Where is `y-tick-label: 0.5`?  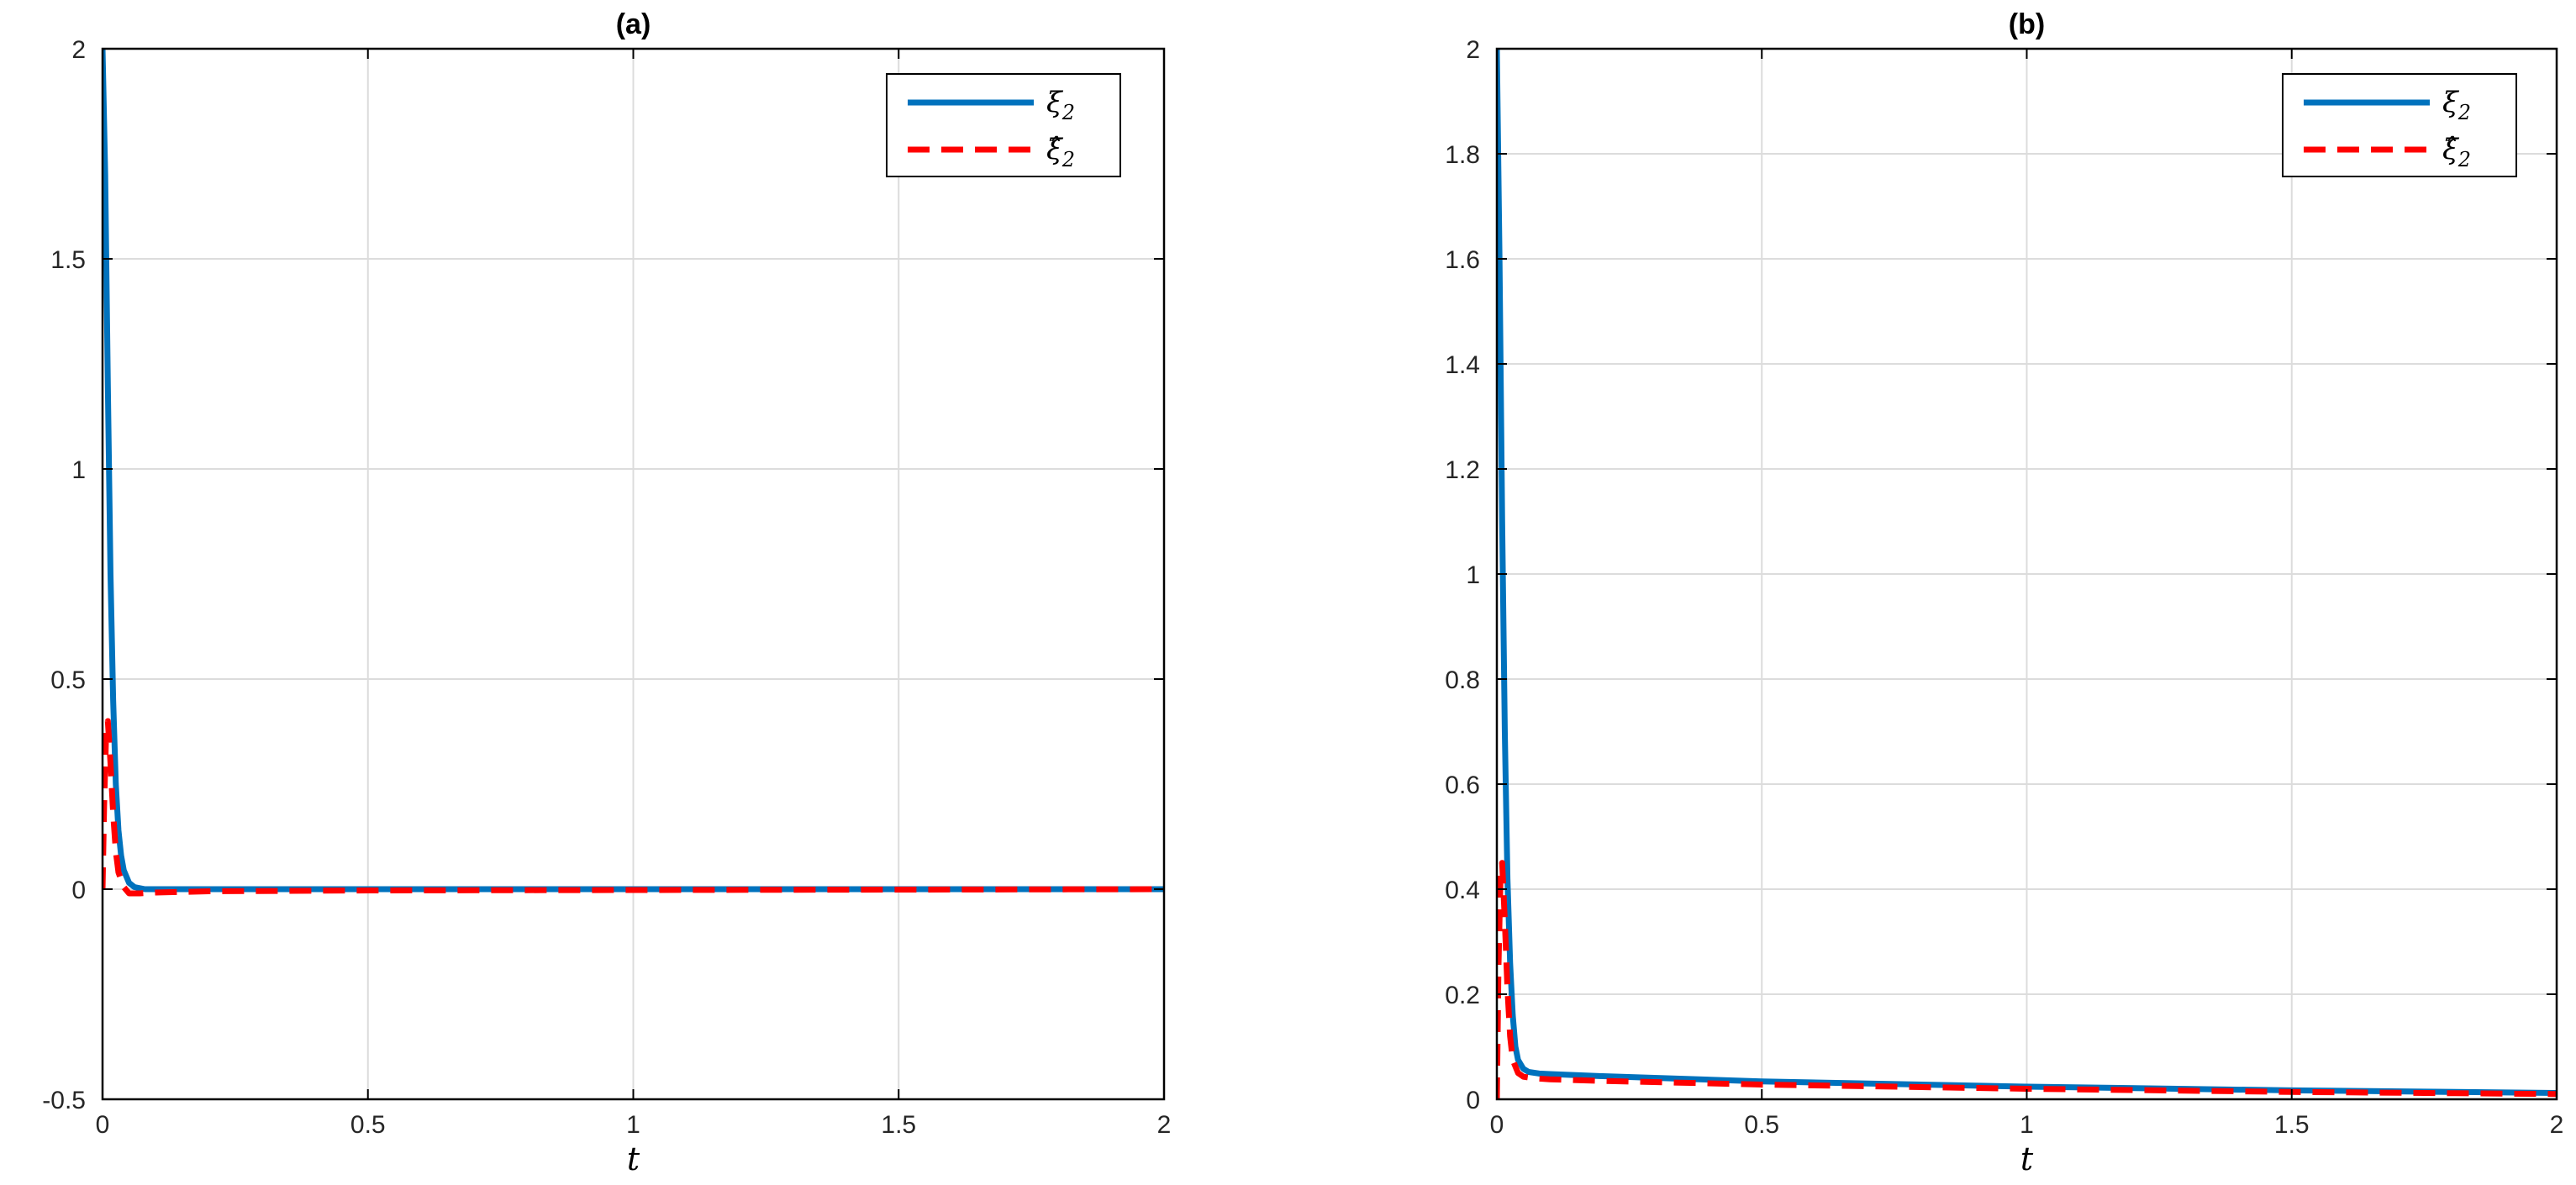 y-tick-label: 0.5 is located at coordinates (68, 680).